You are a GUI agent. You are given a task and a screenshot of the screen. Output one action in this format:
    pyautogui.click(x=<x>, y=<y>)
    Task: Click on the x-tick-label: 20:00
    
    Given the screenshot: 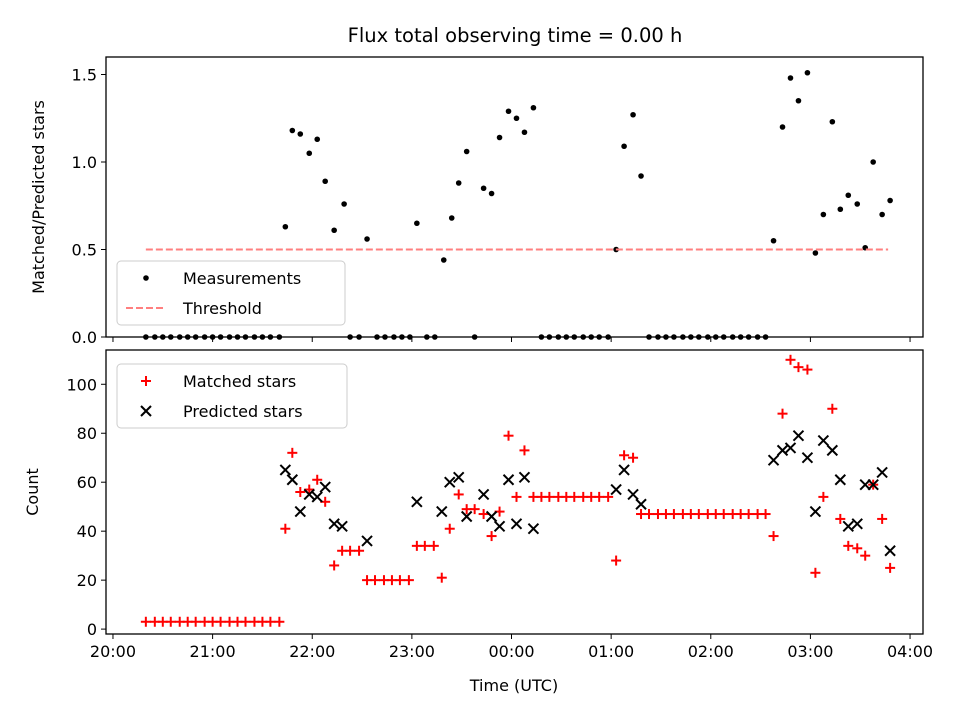 What is the action you would take?
    pyautogui.click(x=113, y=651)
    